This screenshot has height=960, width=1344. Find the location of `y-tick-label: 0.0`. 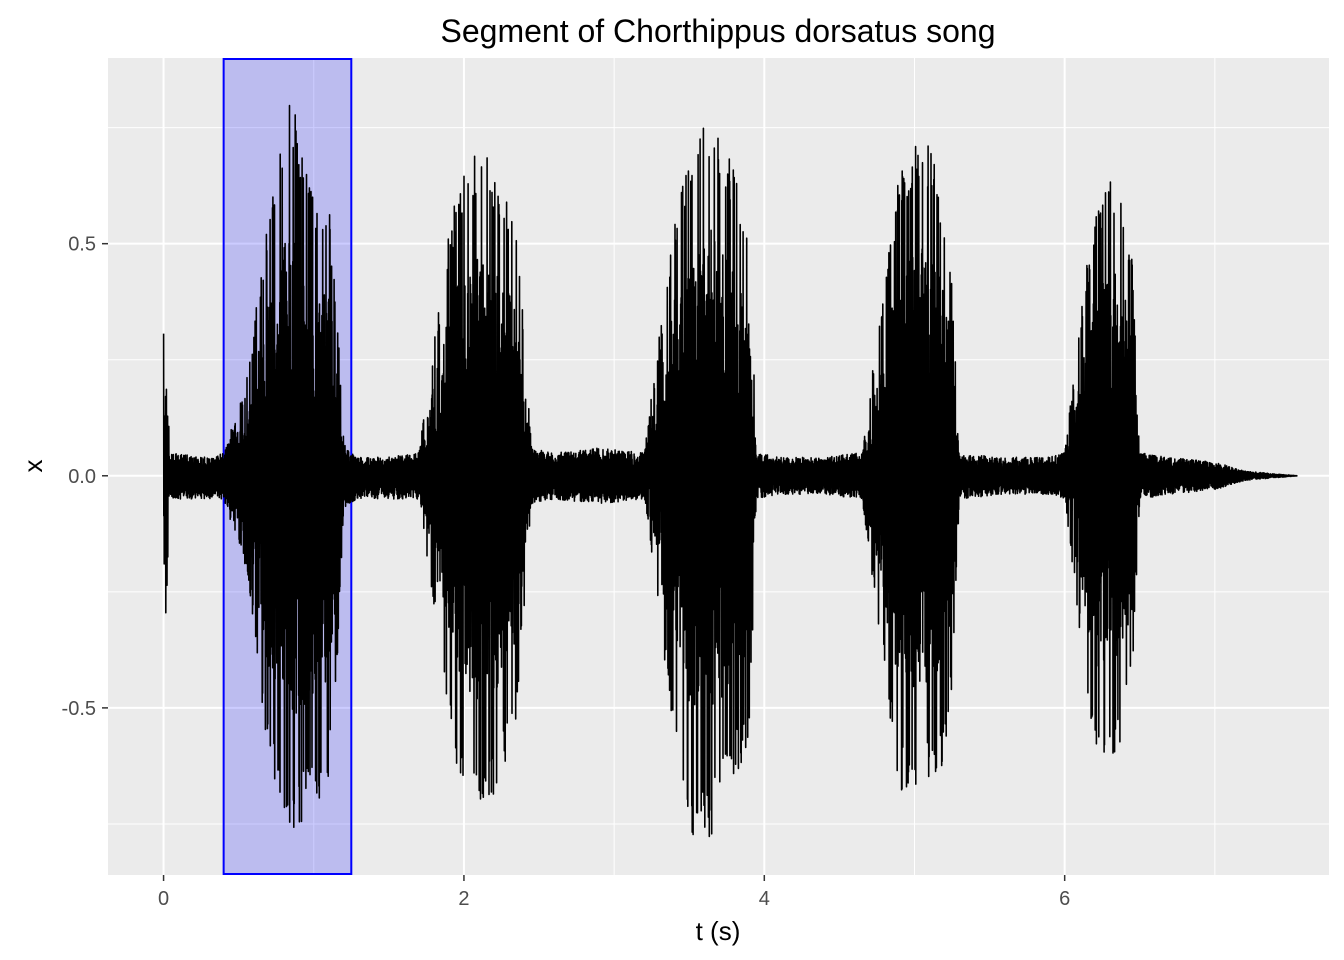

y-tick-label: 0.0 is located at coordinates (82, 477).